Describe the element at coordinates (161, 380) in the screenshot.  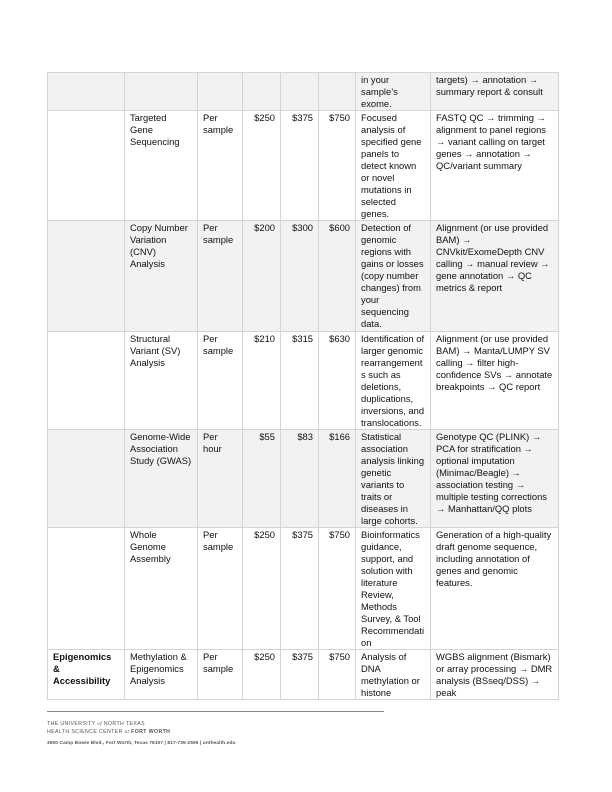
I see `cell-service: Structural Variant (SV) Analysis` at that location.